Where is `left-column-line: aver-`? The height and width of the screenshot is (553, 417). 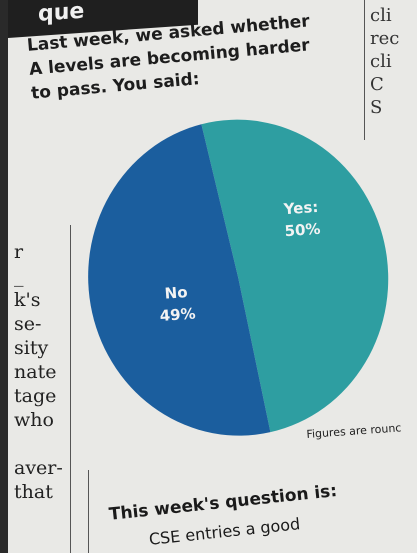 left-column-line: aver- is located at coordinates (38, 468).